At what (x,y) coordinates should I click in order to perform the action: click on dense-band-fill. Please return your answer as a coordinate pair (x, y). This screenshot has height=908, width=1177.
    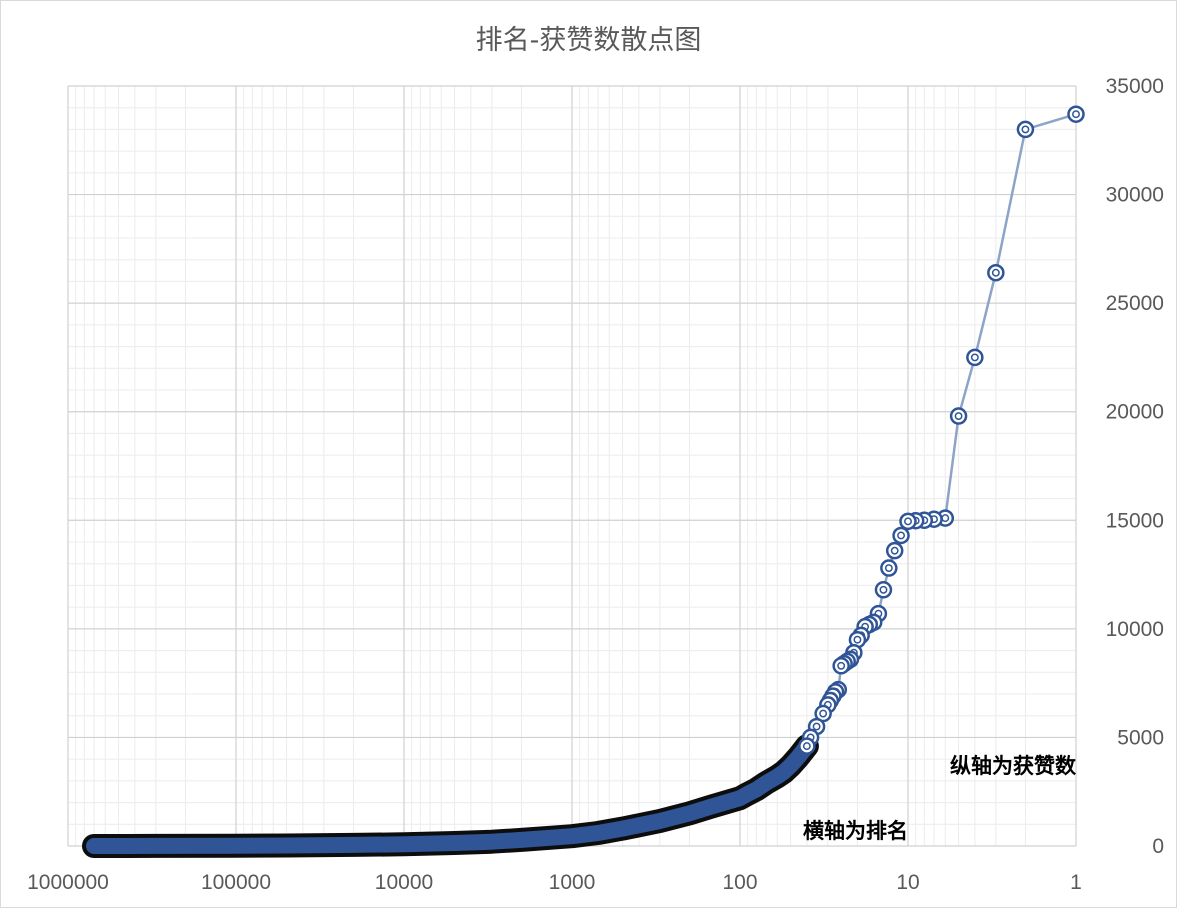
    Looking at the image, I should click on (450, 796).